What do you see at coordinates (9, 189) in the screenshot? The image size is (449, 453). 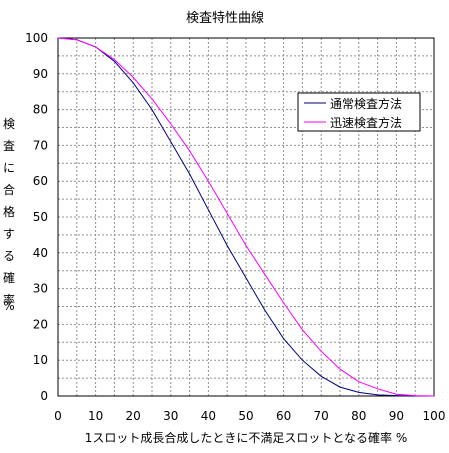 I see `y-axis-label-char: 合` at bounding box center [9, 189].